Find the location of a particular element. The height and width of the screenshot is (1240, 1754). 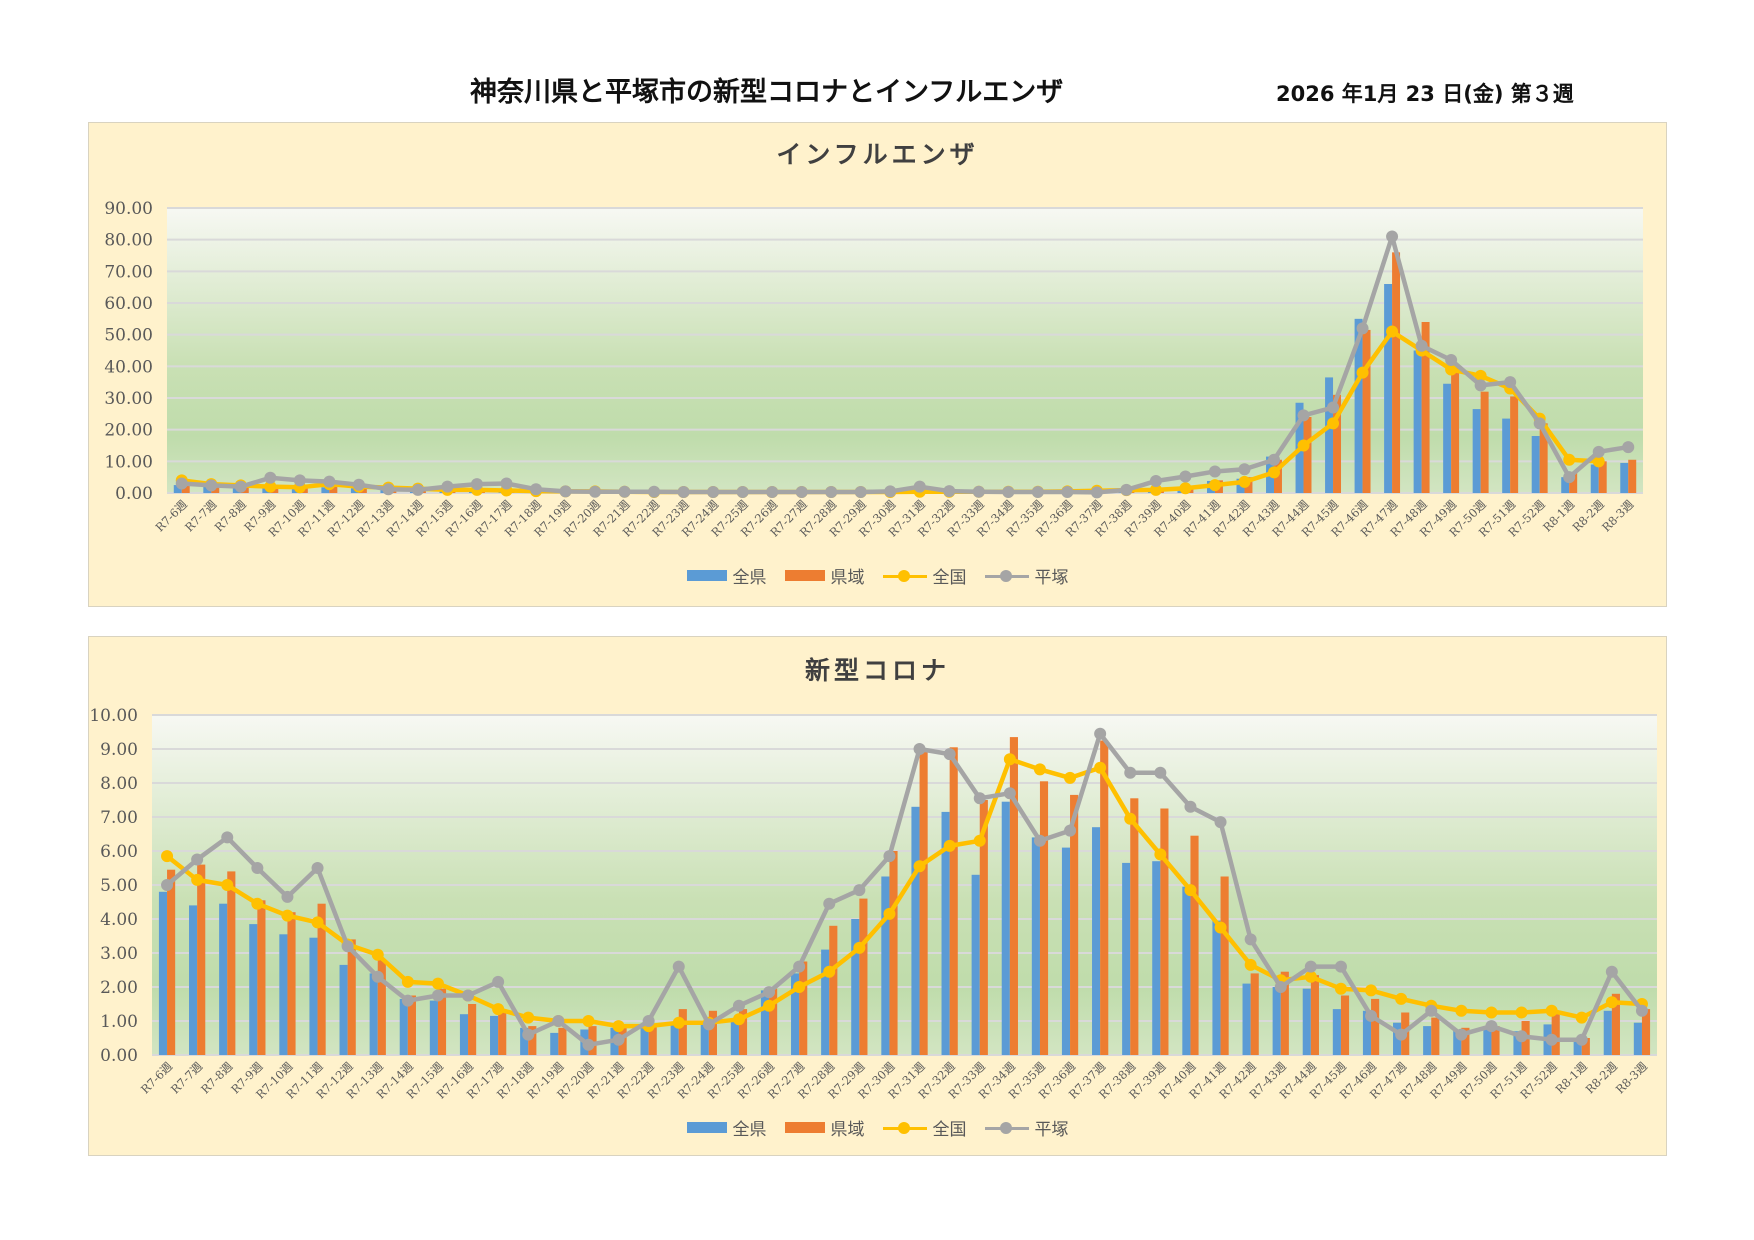

legend-item-zenkoku: 全国 is located at coordinates (924, 1127).